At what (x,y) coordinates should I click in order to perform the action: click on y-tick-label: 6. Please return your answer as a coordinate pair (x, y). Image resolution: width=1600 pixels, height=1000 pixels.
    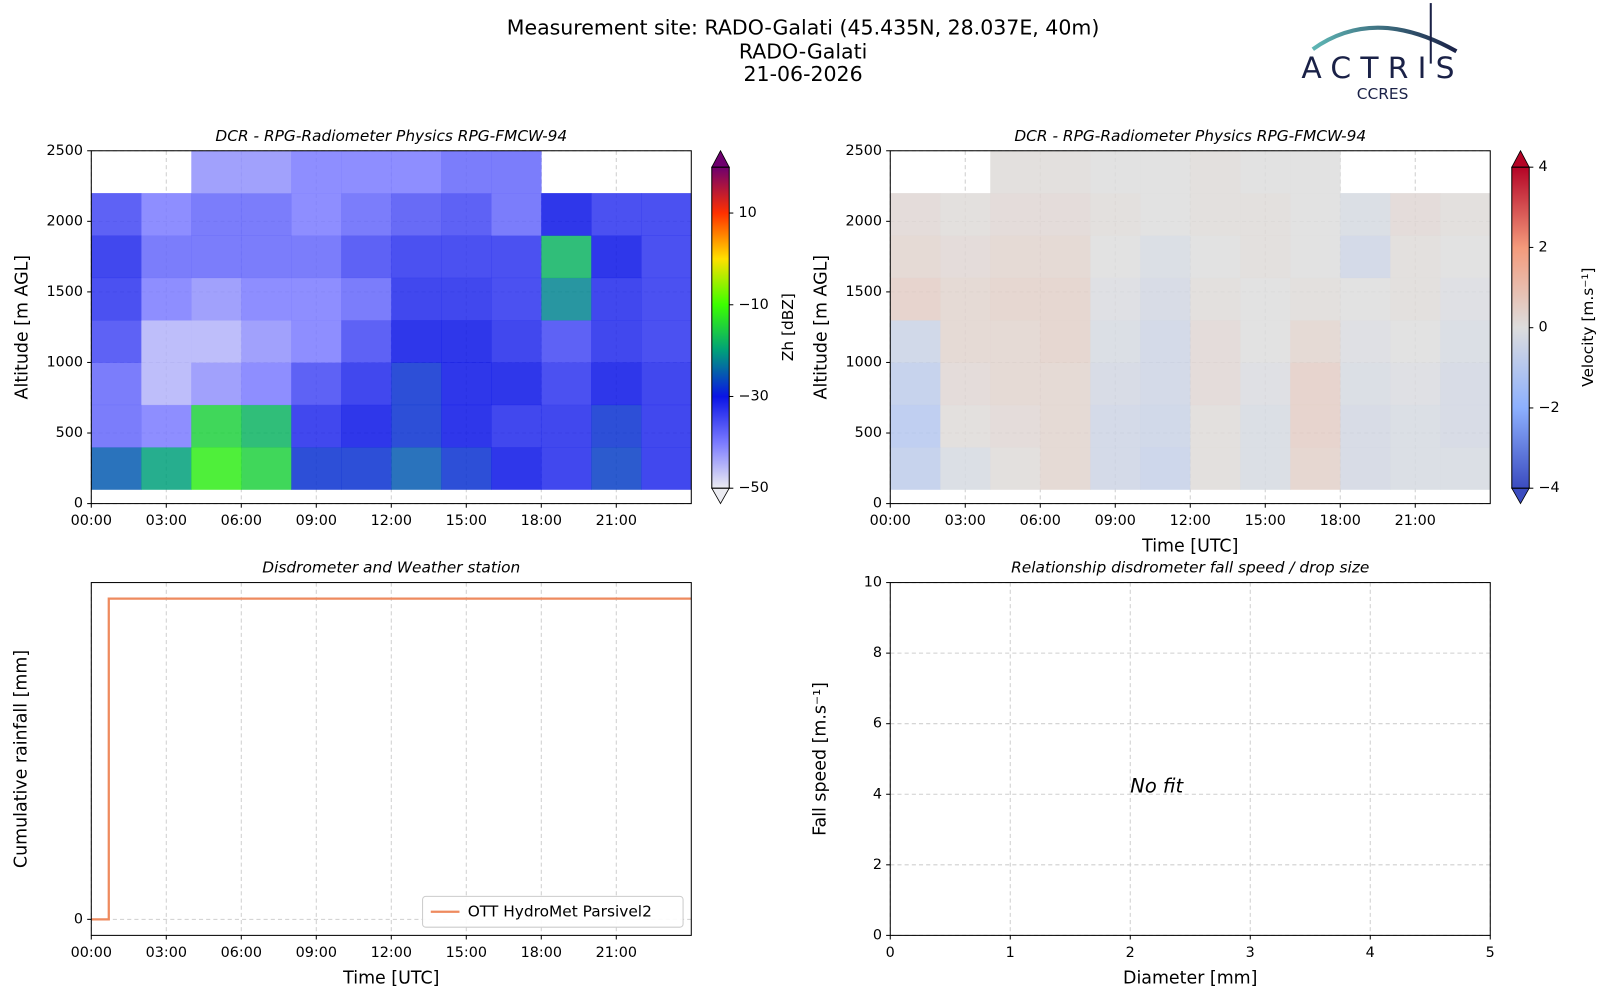
    Looking at the image, I should click on (877, 724).